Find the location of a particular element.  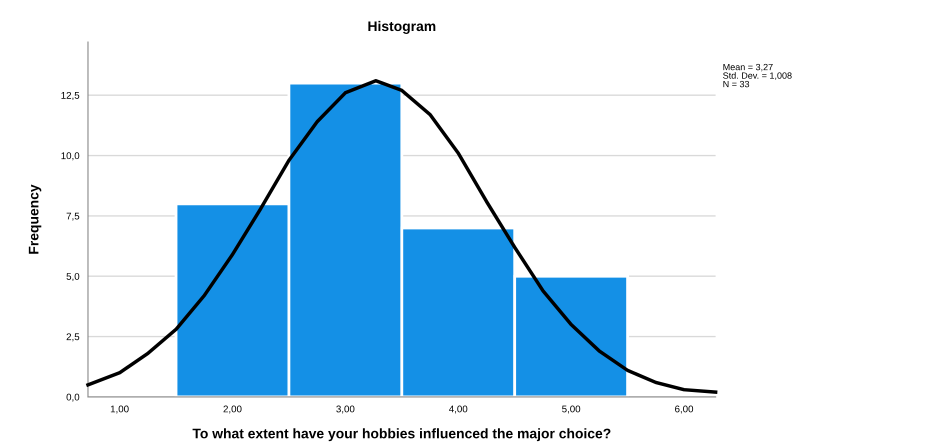

x-tick-label: 4,00 is located at coordinates (458, 410).